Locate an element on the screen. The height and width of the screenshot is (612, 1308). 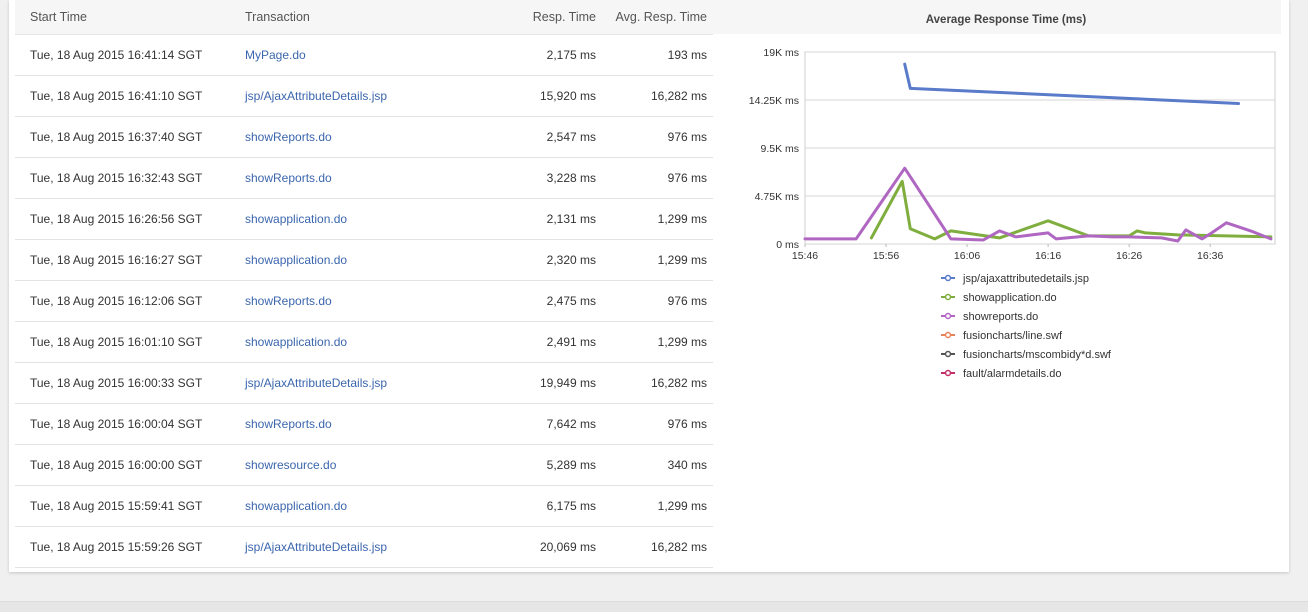
y-tick-label: 14.25K ms is located at coordinates (774, 101).